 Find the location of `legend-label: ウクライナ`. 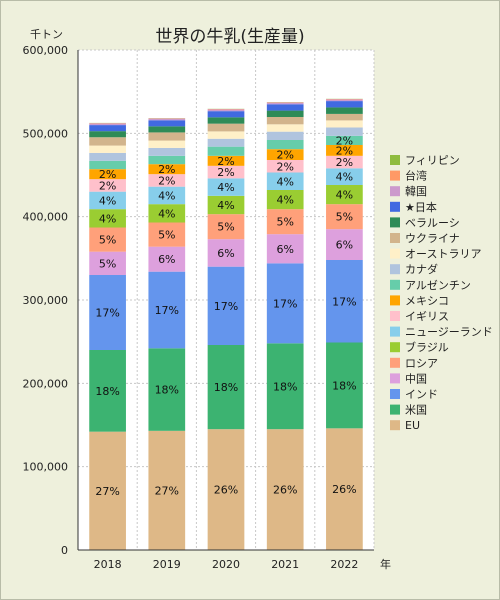

legend-label: ウクライナ is located at coordinates (432, 238).